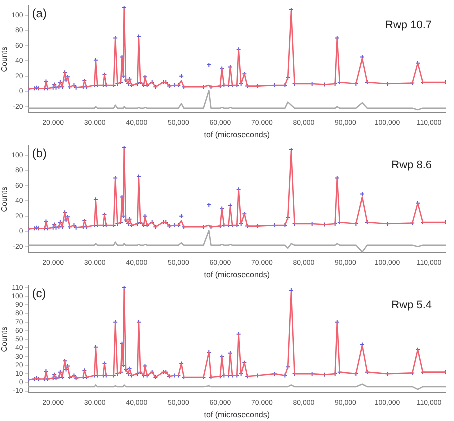 The width and height of the screenshot is (454, 421). Describe the element at coordinates (412, 166) in the screenshot. I see `annotation: Rwp 8.6` at that location.